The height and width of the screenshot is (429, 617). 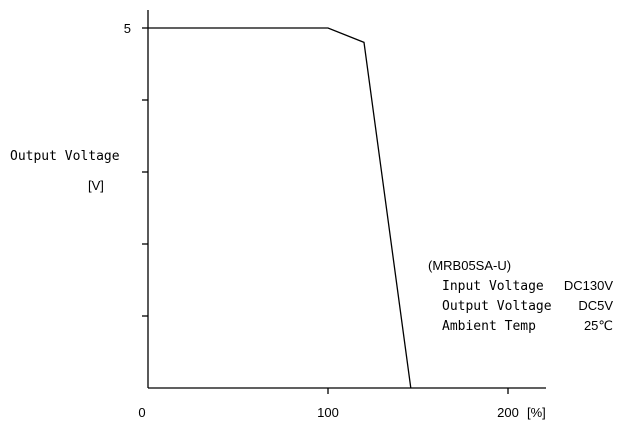 What do you see at coordinates (127, 28) in the screenshot?
I see `y-tick-label: 5` at bounding box center [127, 28].